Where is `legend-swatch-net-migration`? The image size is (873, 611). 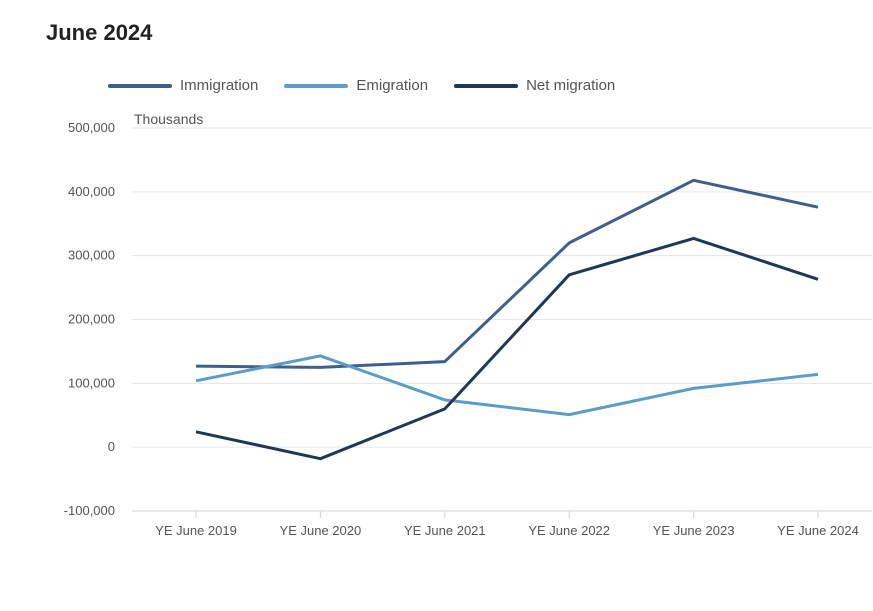
legend-swatch-net-migration is located at coordinates (486, 85).